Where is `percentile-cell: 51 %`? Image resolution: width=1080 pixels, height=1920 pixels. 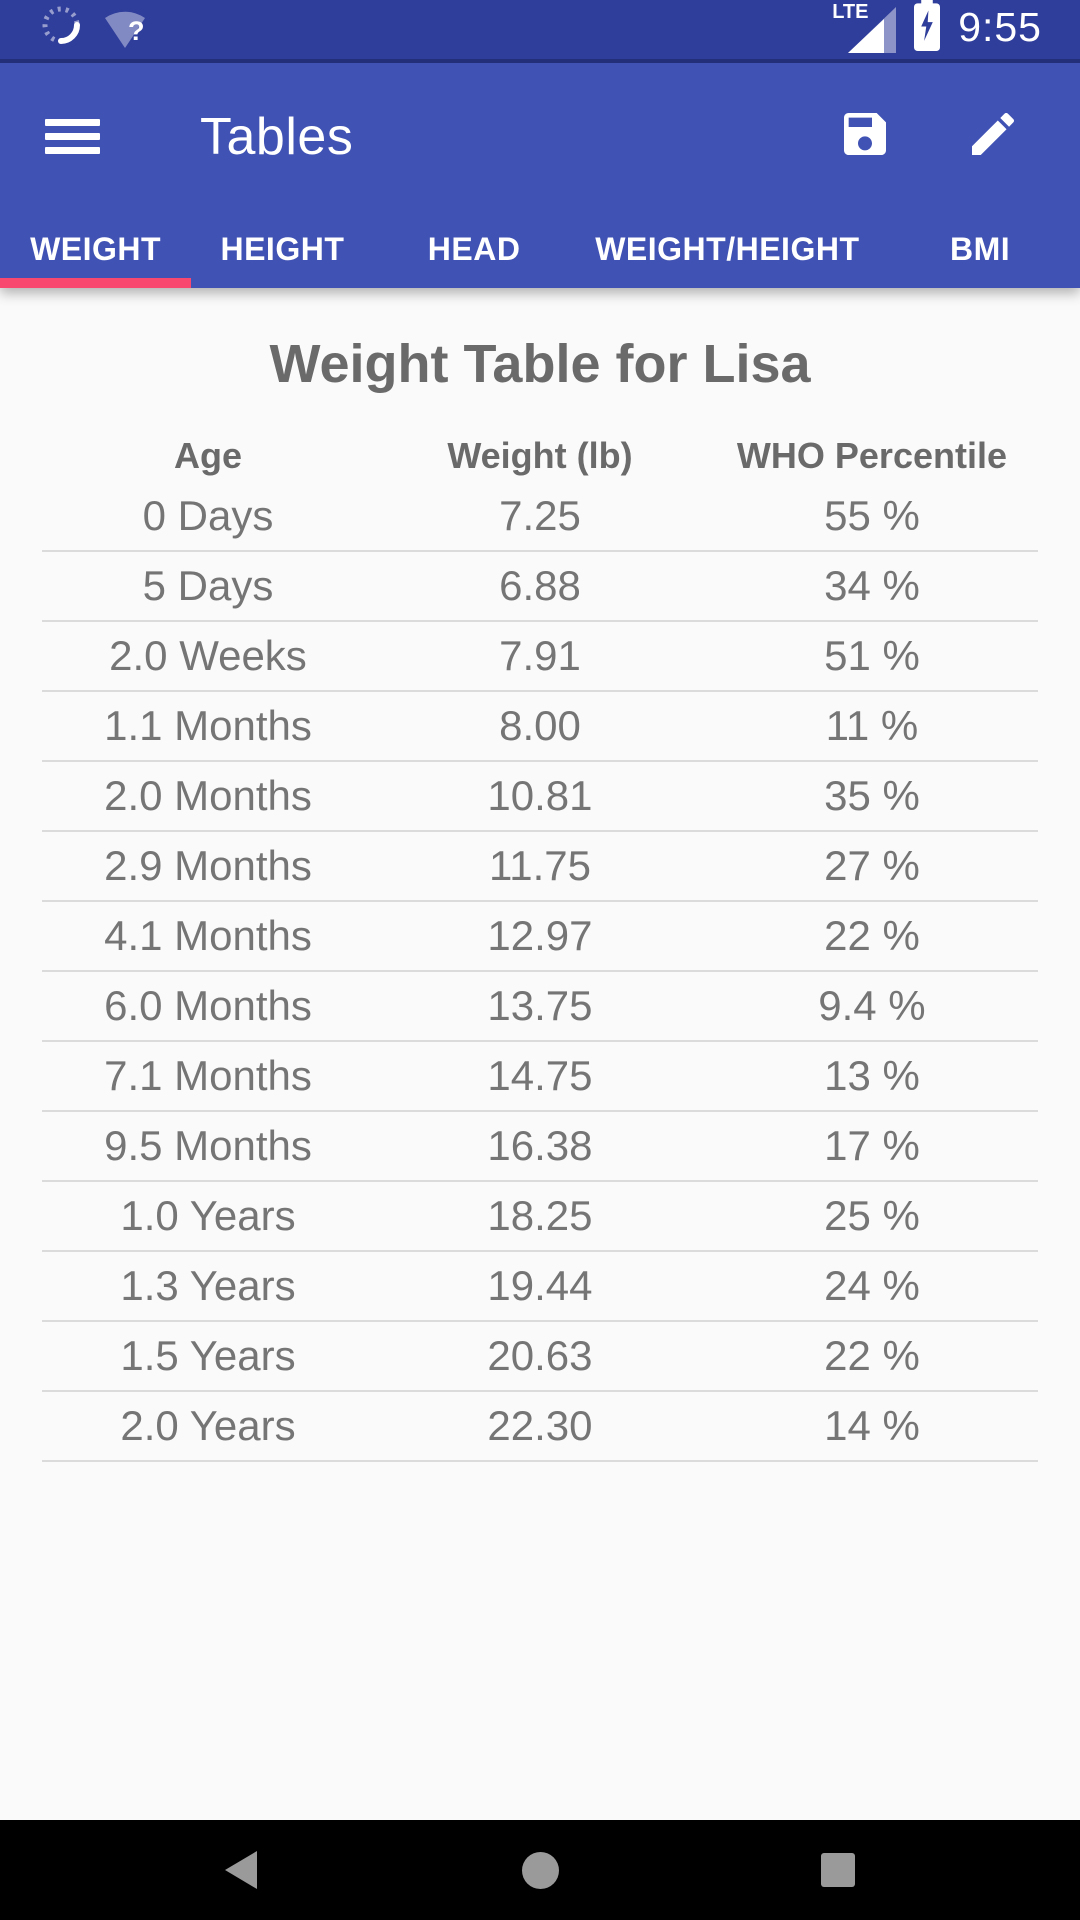 percentile-cell: 51 % is located at coordinates (872, 655).